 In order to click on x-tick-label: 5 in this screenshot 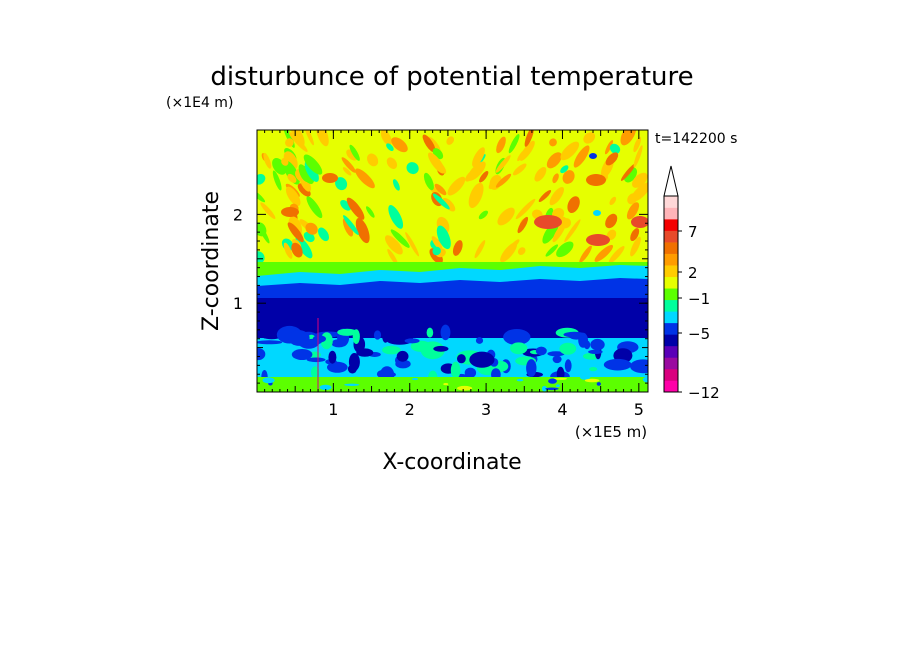, I will do `click(639, 409)`.